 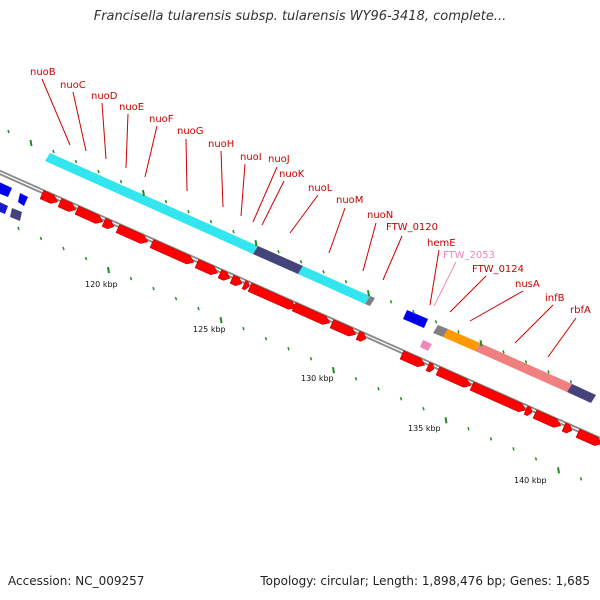 I want to click on gene-label: FTW_0124, so click(x=498, y=269).